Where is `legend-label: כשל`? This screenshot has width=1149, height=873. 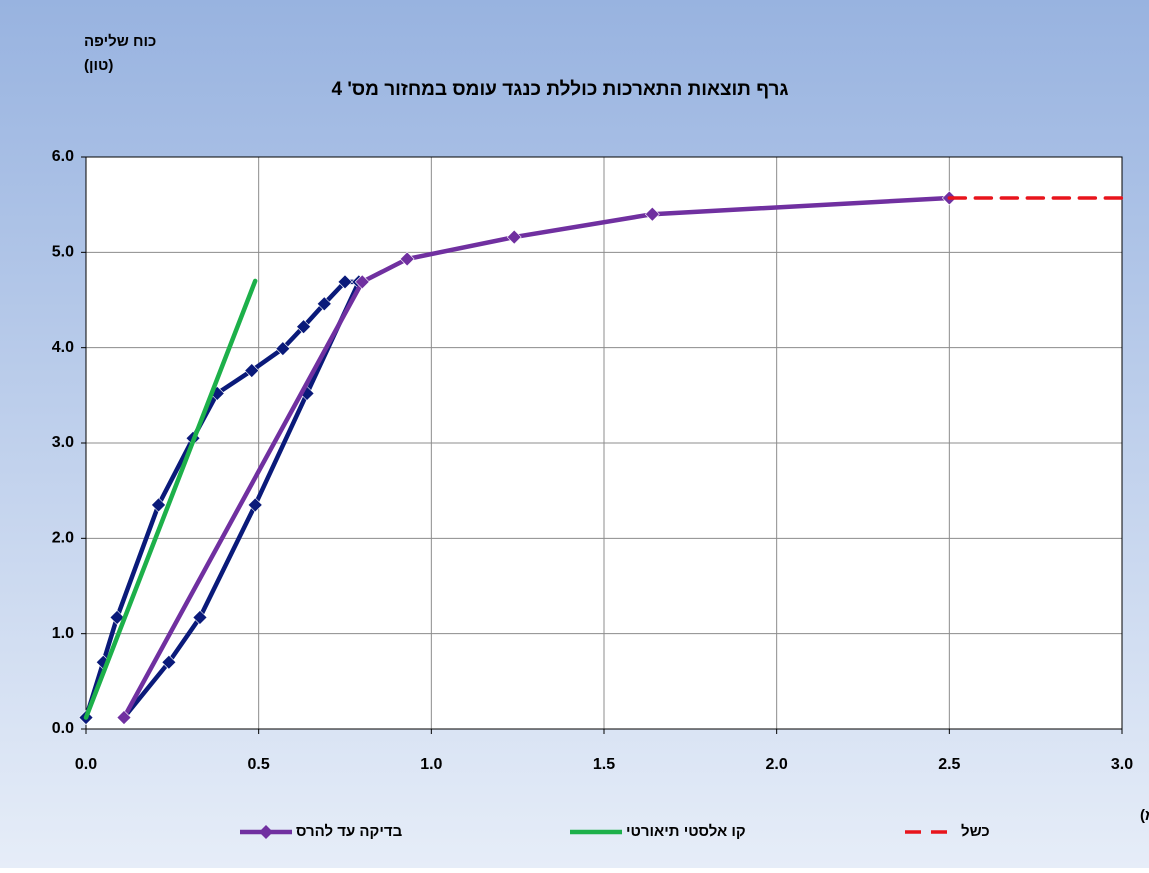 legend-label: כשל is located at coordinates (975, 831).